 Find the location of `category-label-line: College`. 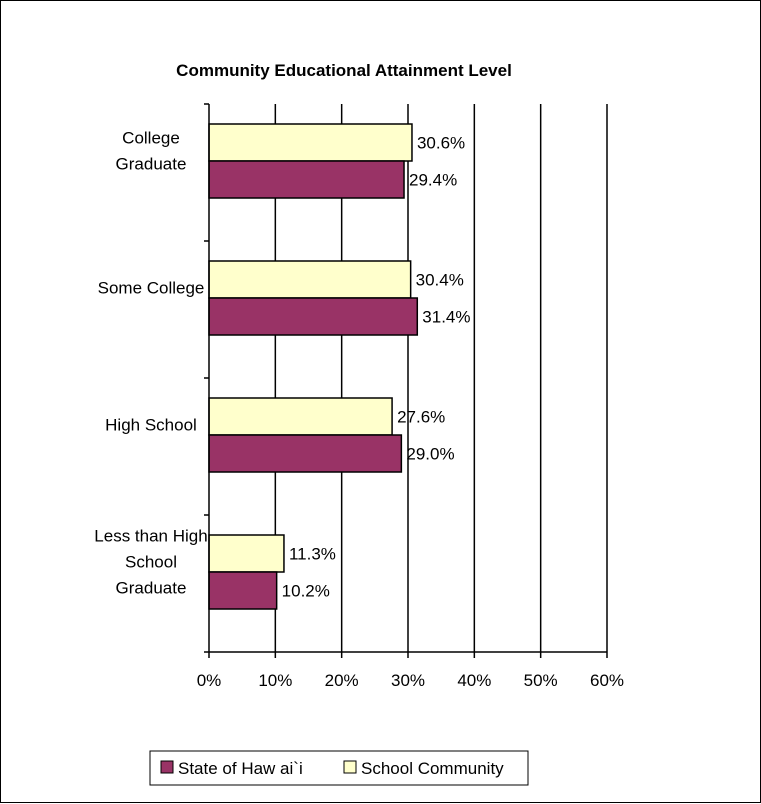

category-label-line: College is located at coordinates (151, 138).